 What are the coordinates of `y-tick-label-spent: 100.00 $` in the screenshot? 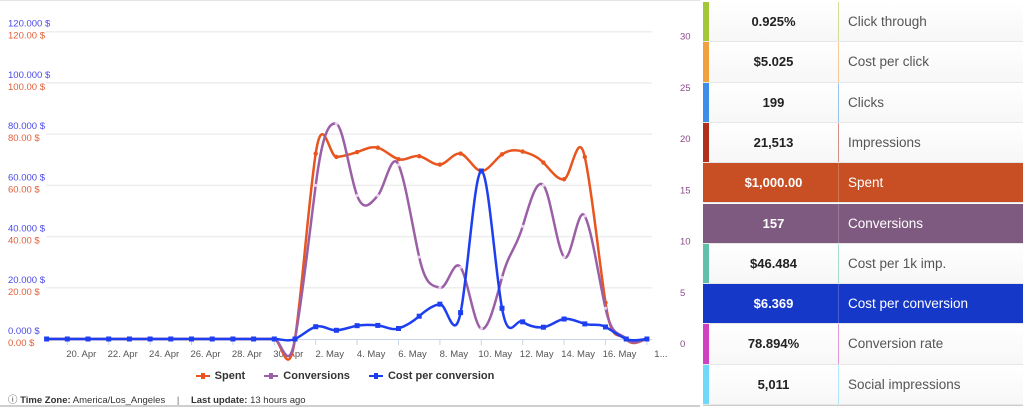 It's located at (27, 87).